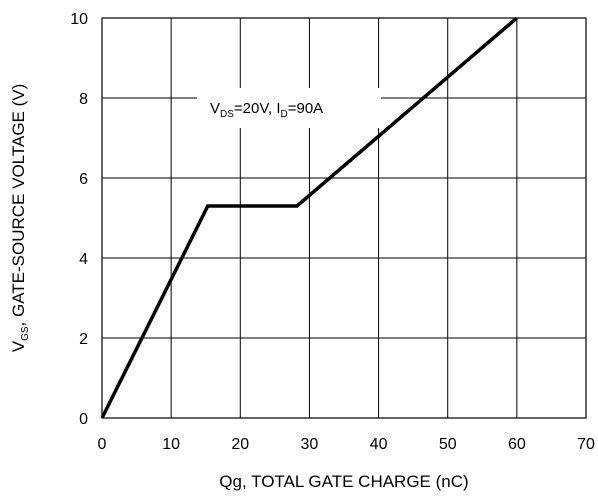 This screenshot has height=498, width=598. I want to click on y-tick-labels: 0 2 4 6 8 10, so click(79, 219).